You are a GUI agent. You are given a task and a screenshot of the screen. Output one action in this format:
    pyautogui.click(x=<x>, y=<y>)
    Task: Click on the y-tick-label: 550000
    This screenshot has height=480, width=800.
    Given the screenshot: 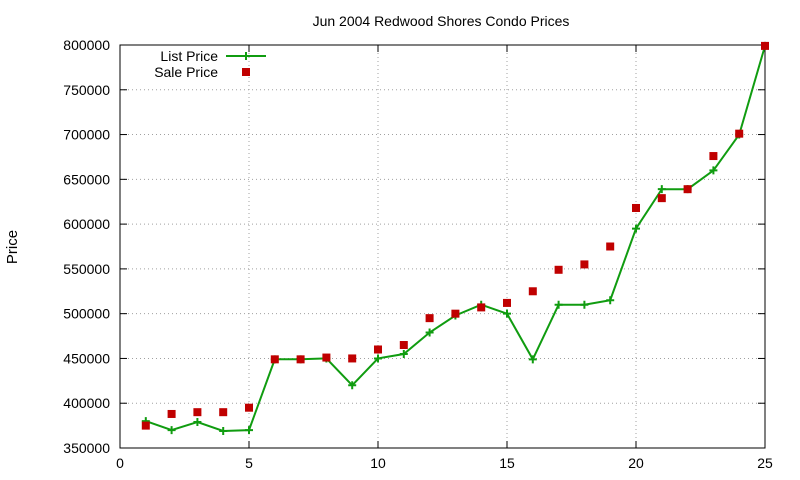 What is the action you would take?
    pyautogui.click(x=86, y=269)
    